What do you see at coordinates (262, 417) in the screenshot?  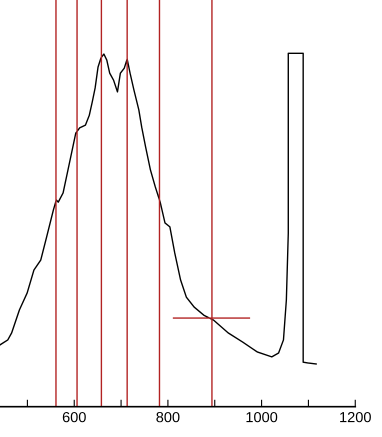 I see `x-tick-label: 1000` at bounding box center [262, 417].